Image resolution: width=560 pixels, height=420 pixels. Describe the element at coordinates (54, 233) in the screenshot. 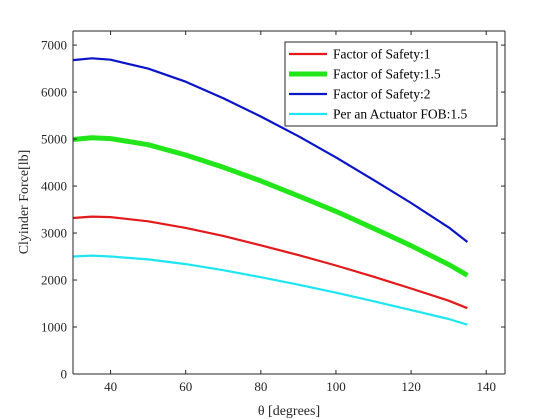

I see `y-tick-label: 3000` at that location.